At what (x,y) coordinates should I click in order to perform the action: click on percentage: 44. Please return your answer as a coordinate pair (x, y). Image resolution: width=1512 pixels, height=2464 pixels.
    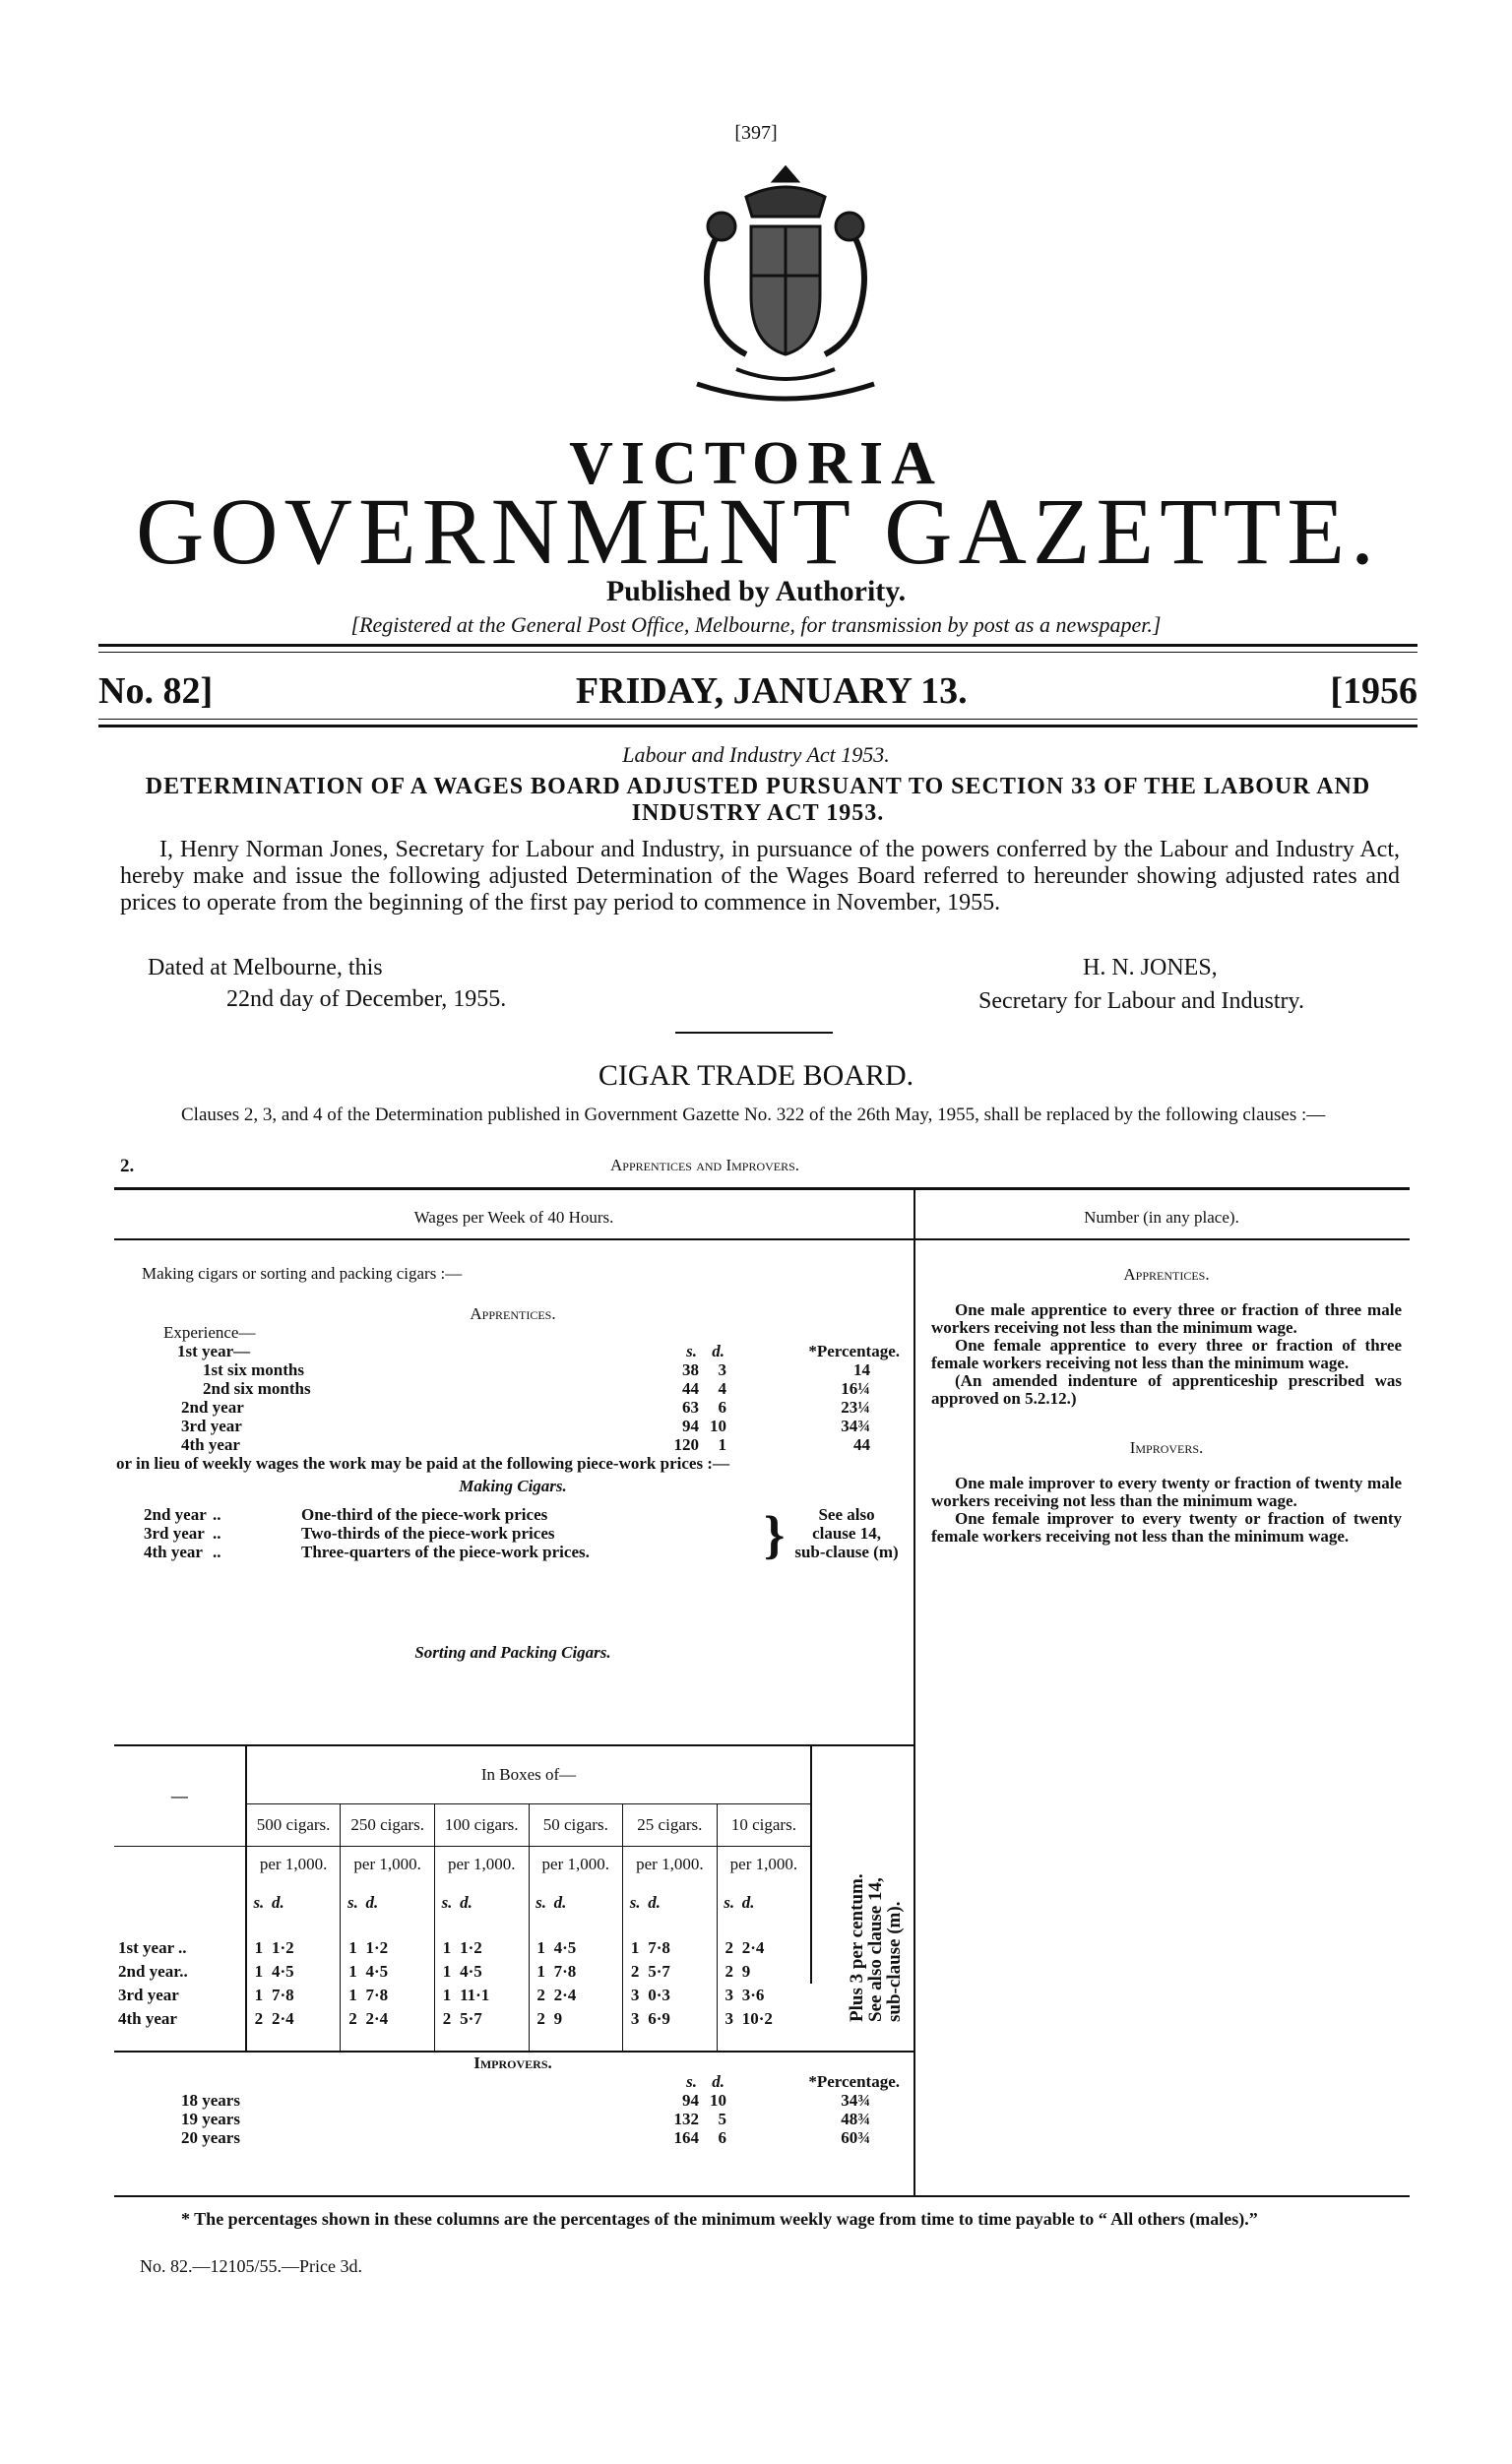
    Looking at the image, I should click on (861, 1444).